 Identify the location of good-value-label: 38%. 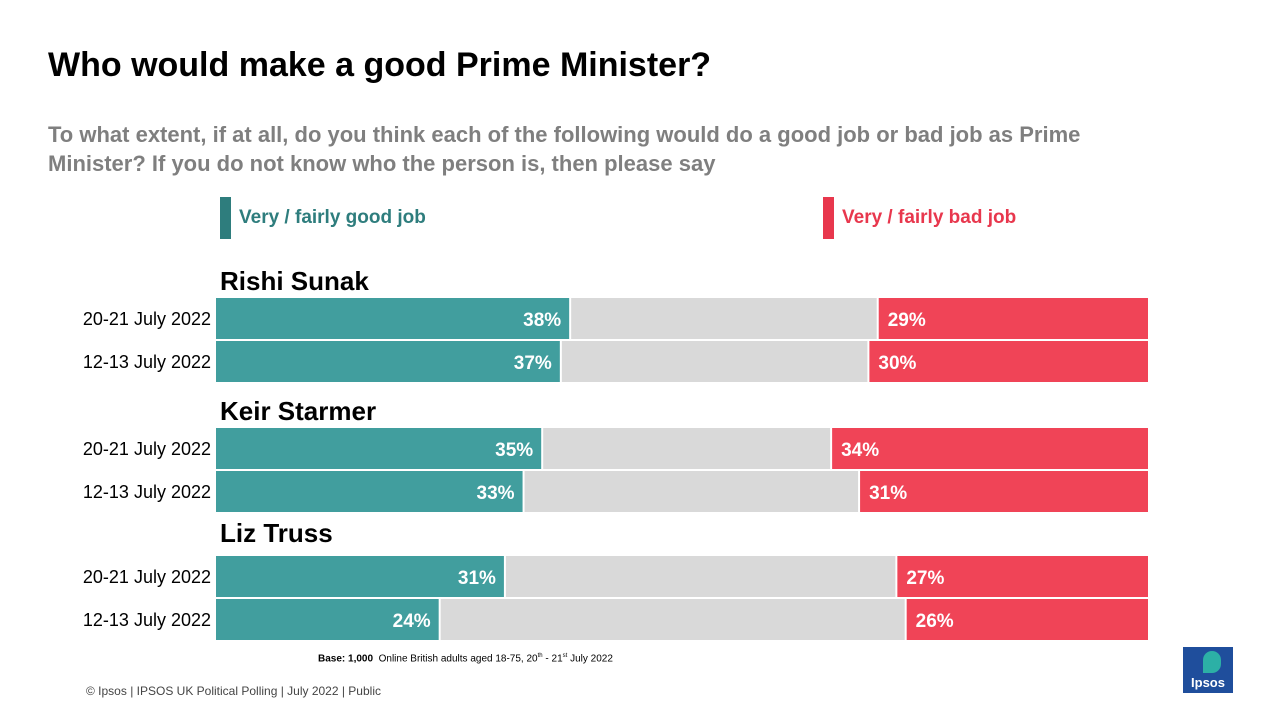
(542, 320).